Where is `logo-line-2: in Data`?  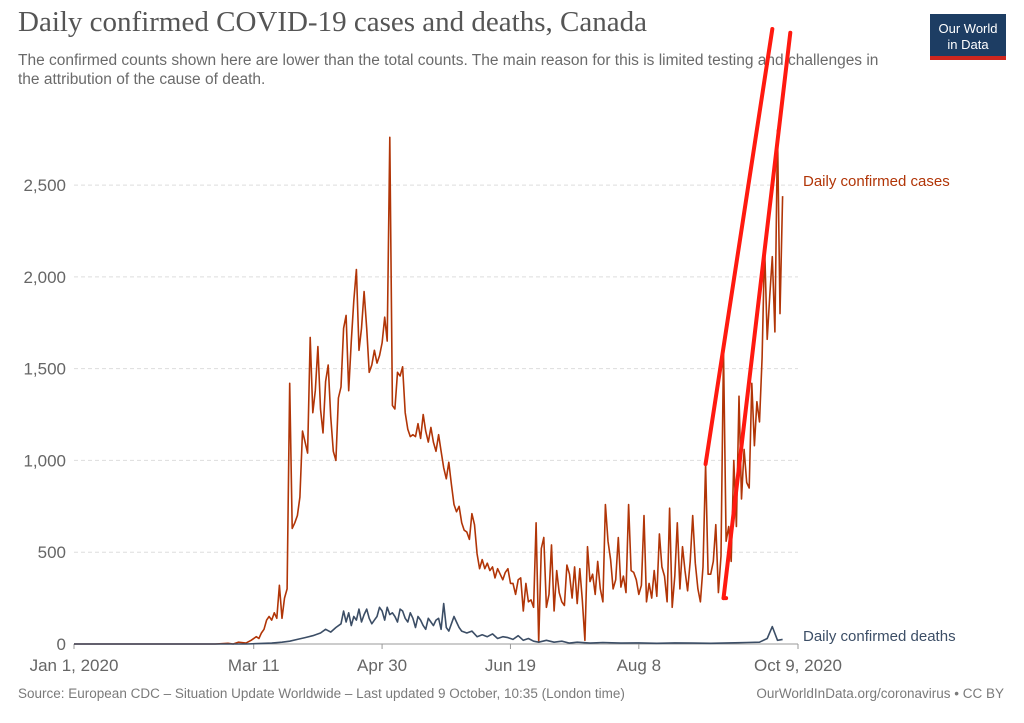
logo-line-2: in Data is located at coordinates (968, 44).